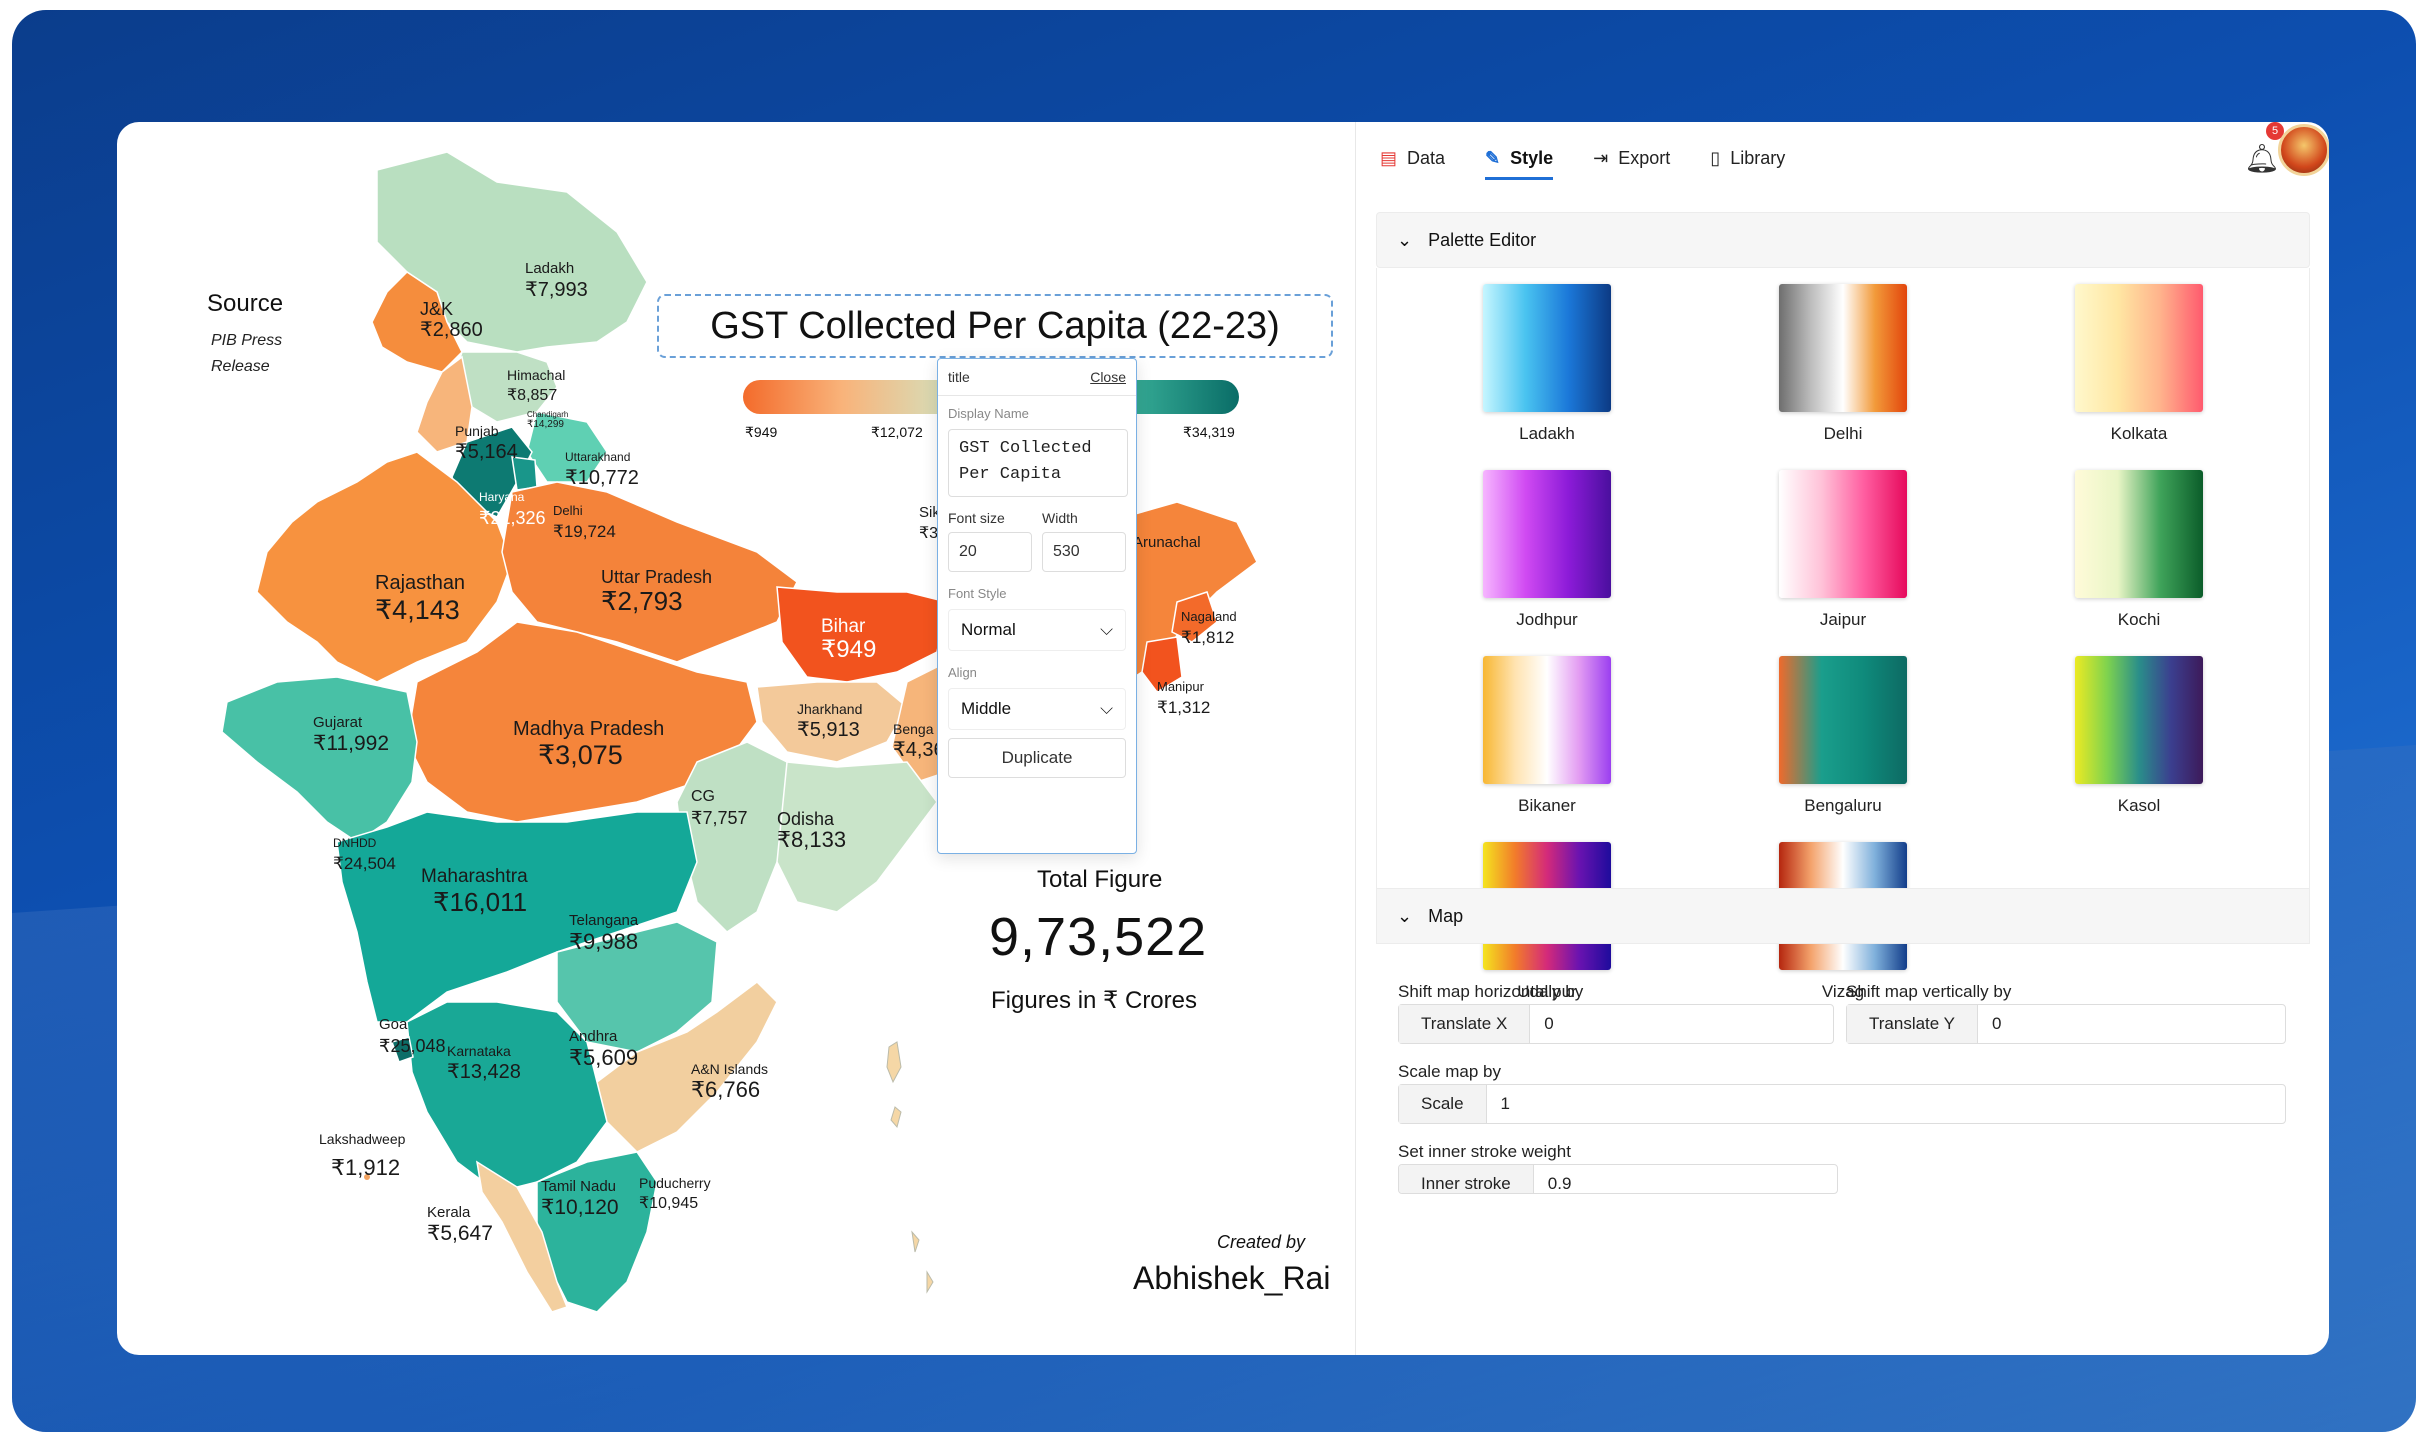 The image size is (2427, 1440). Describe the element at coordinates (849, 639) in the screenshot. I see `label-bihar: Bihar ₹949` at that location.